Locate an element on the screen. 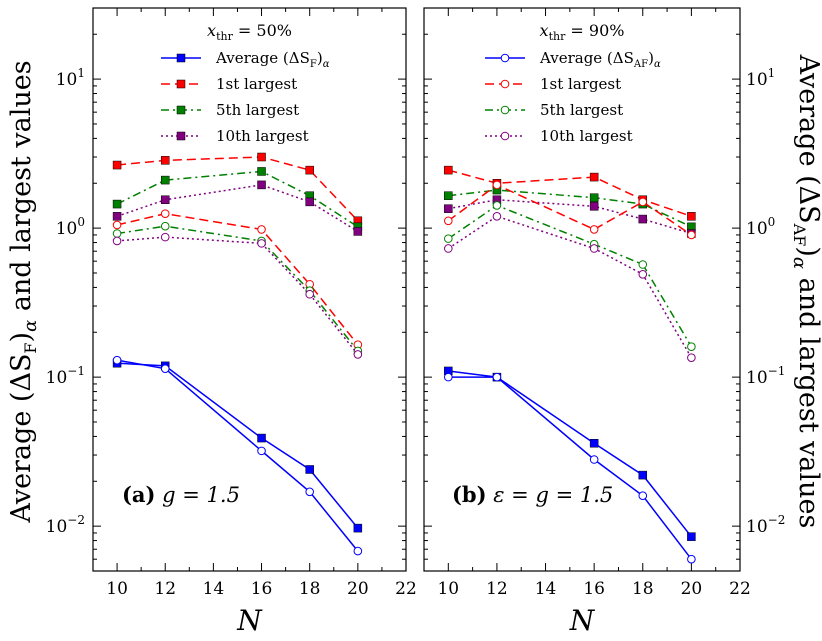  x-tick-label: 10 is located at coordinates (448, 589).